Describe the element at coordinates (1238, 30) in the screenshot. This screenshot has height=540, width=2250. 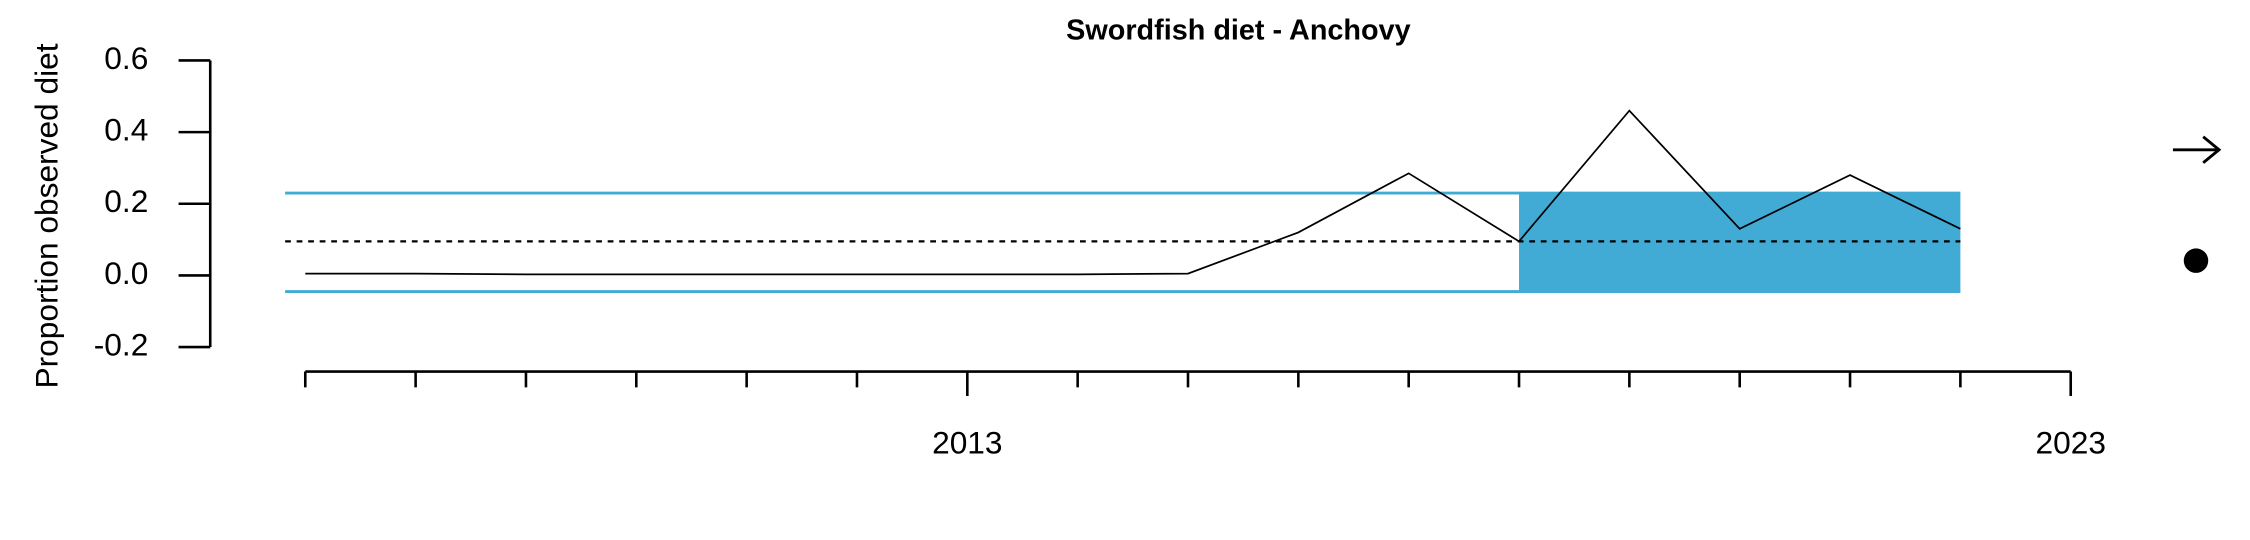
I see `chart-title: Swordfish diet - Anchovy` at that location.